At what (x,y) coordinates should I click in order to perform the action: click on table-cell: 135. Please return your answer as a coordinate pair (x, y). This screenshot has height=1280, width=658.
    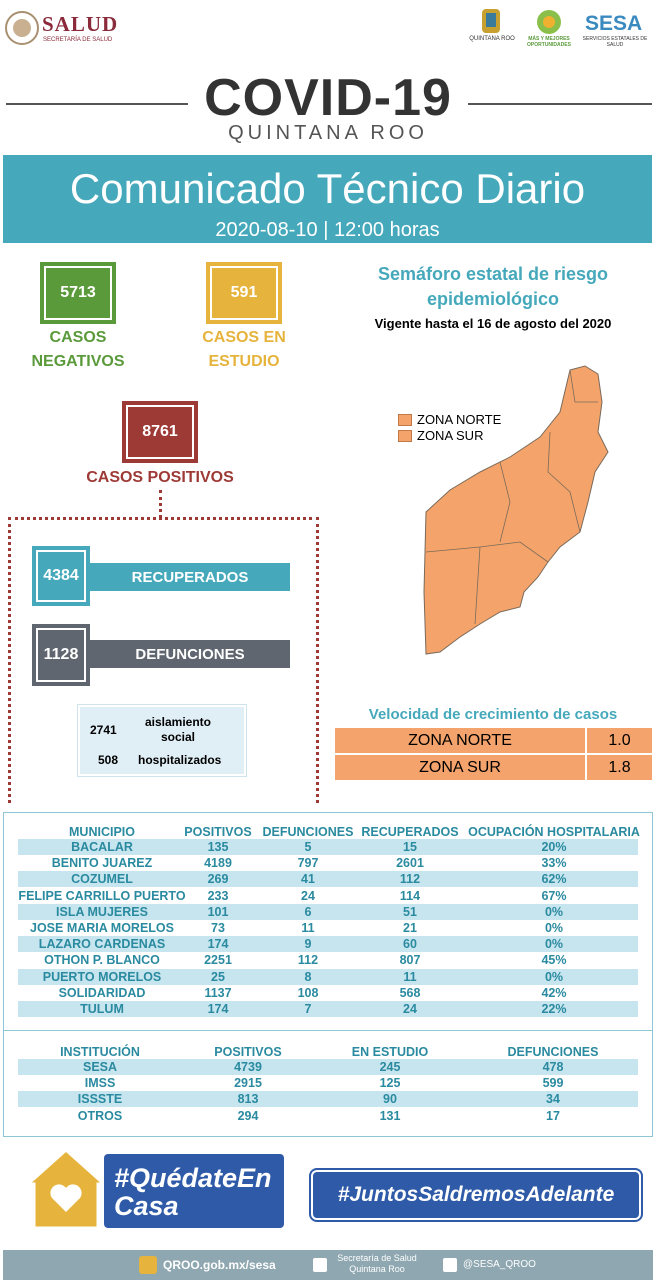
    Looking at the image, I should click on (218, 847).